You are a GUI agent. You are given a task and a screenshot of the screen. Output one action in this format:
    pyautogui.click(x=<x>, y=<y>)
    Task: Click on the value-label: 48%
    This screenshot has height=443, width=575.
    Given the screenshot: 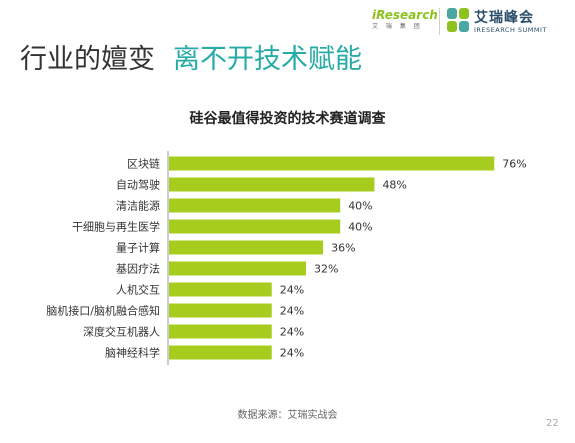 What is the action you would take?
    pyautogui.click(x=394, y=185)
    